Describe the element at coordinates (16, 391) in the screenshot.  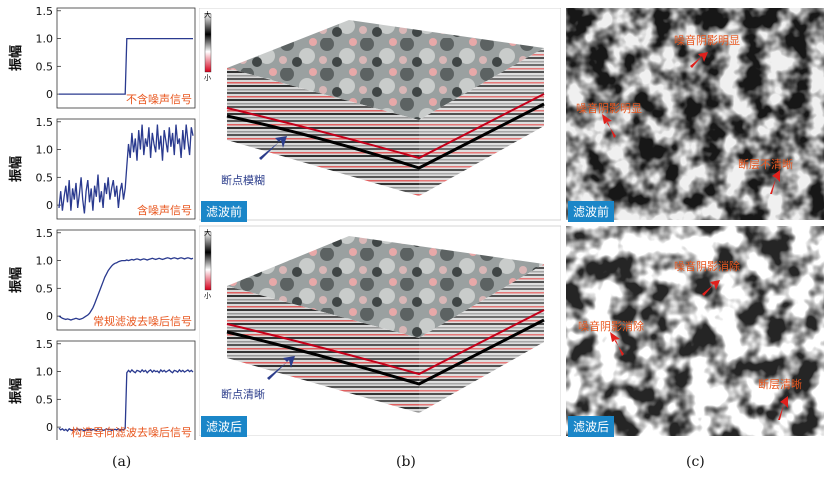
I see `ylabel-3: 振幅` at that location.